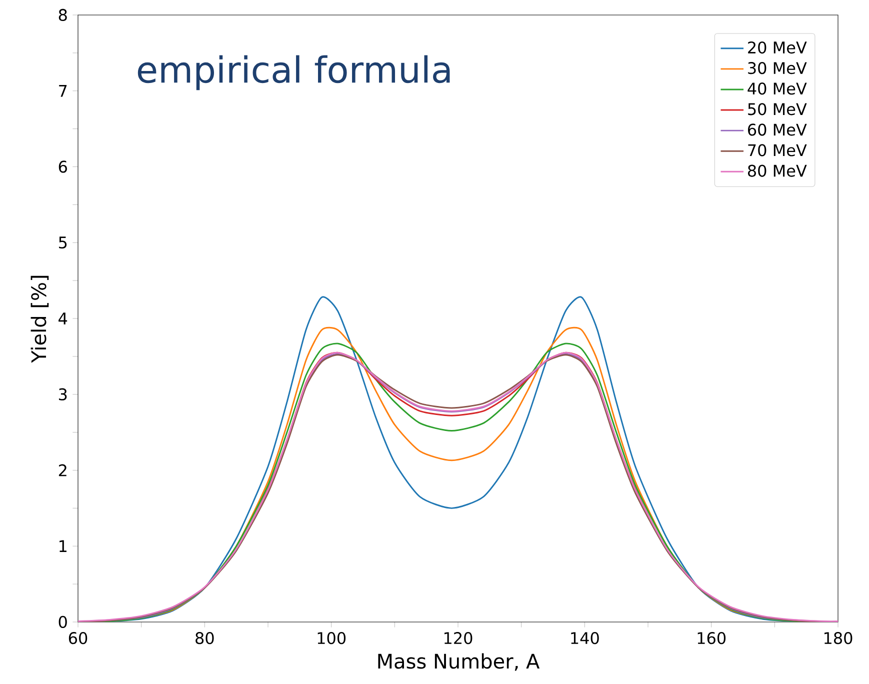  I want to click on legend-label: 70 MeV, so click(777, 150).